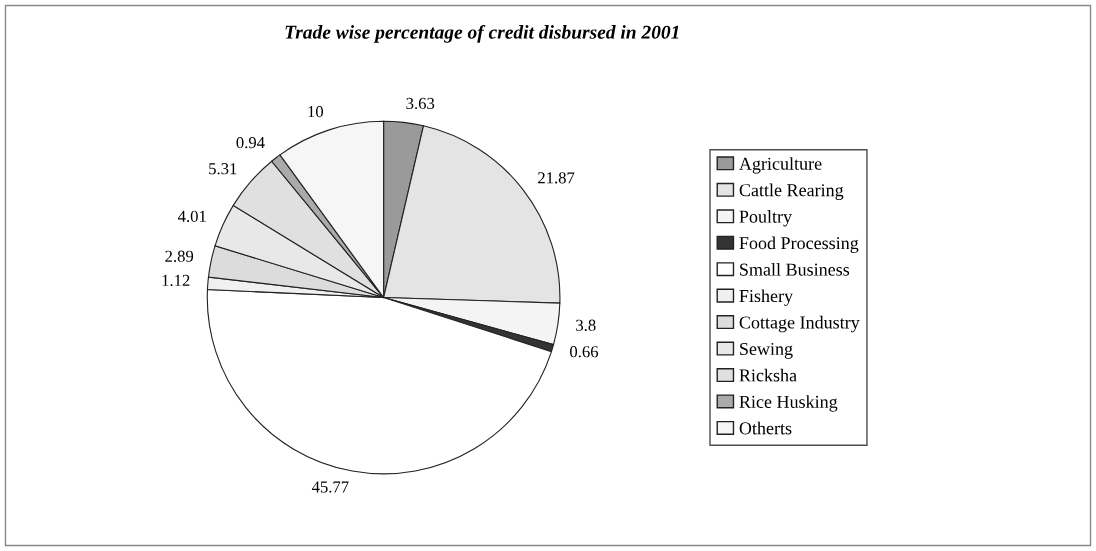 The width and height of the screenshot is (1096, 551). What do you see at coordinates (765, 428) in the screenshot?
I see `legend-label: Otherts` at bounding box center [765, 428].